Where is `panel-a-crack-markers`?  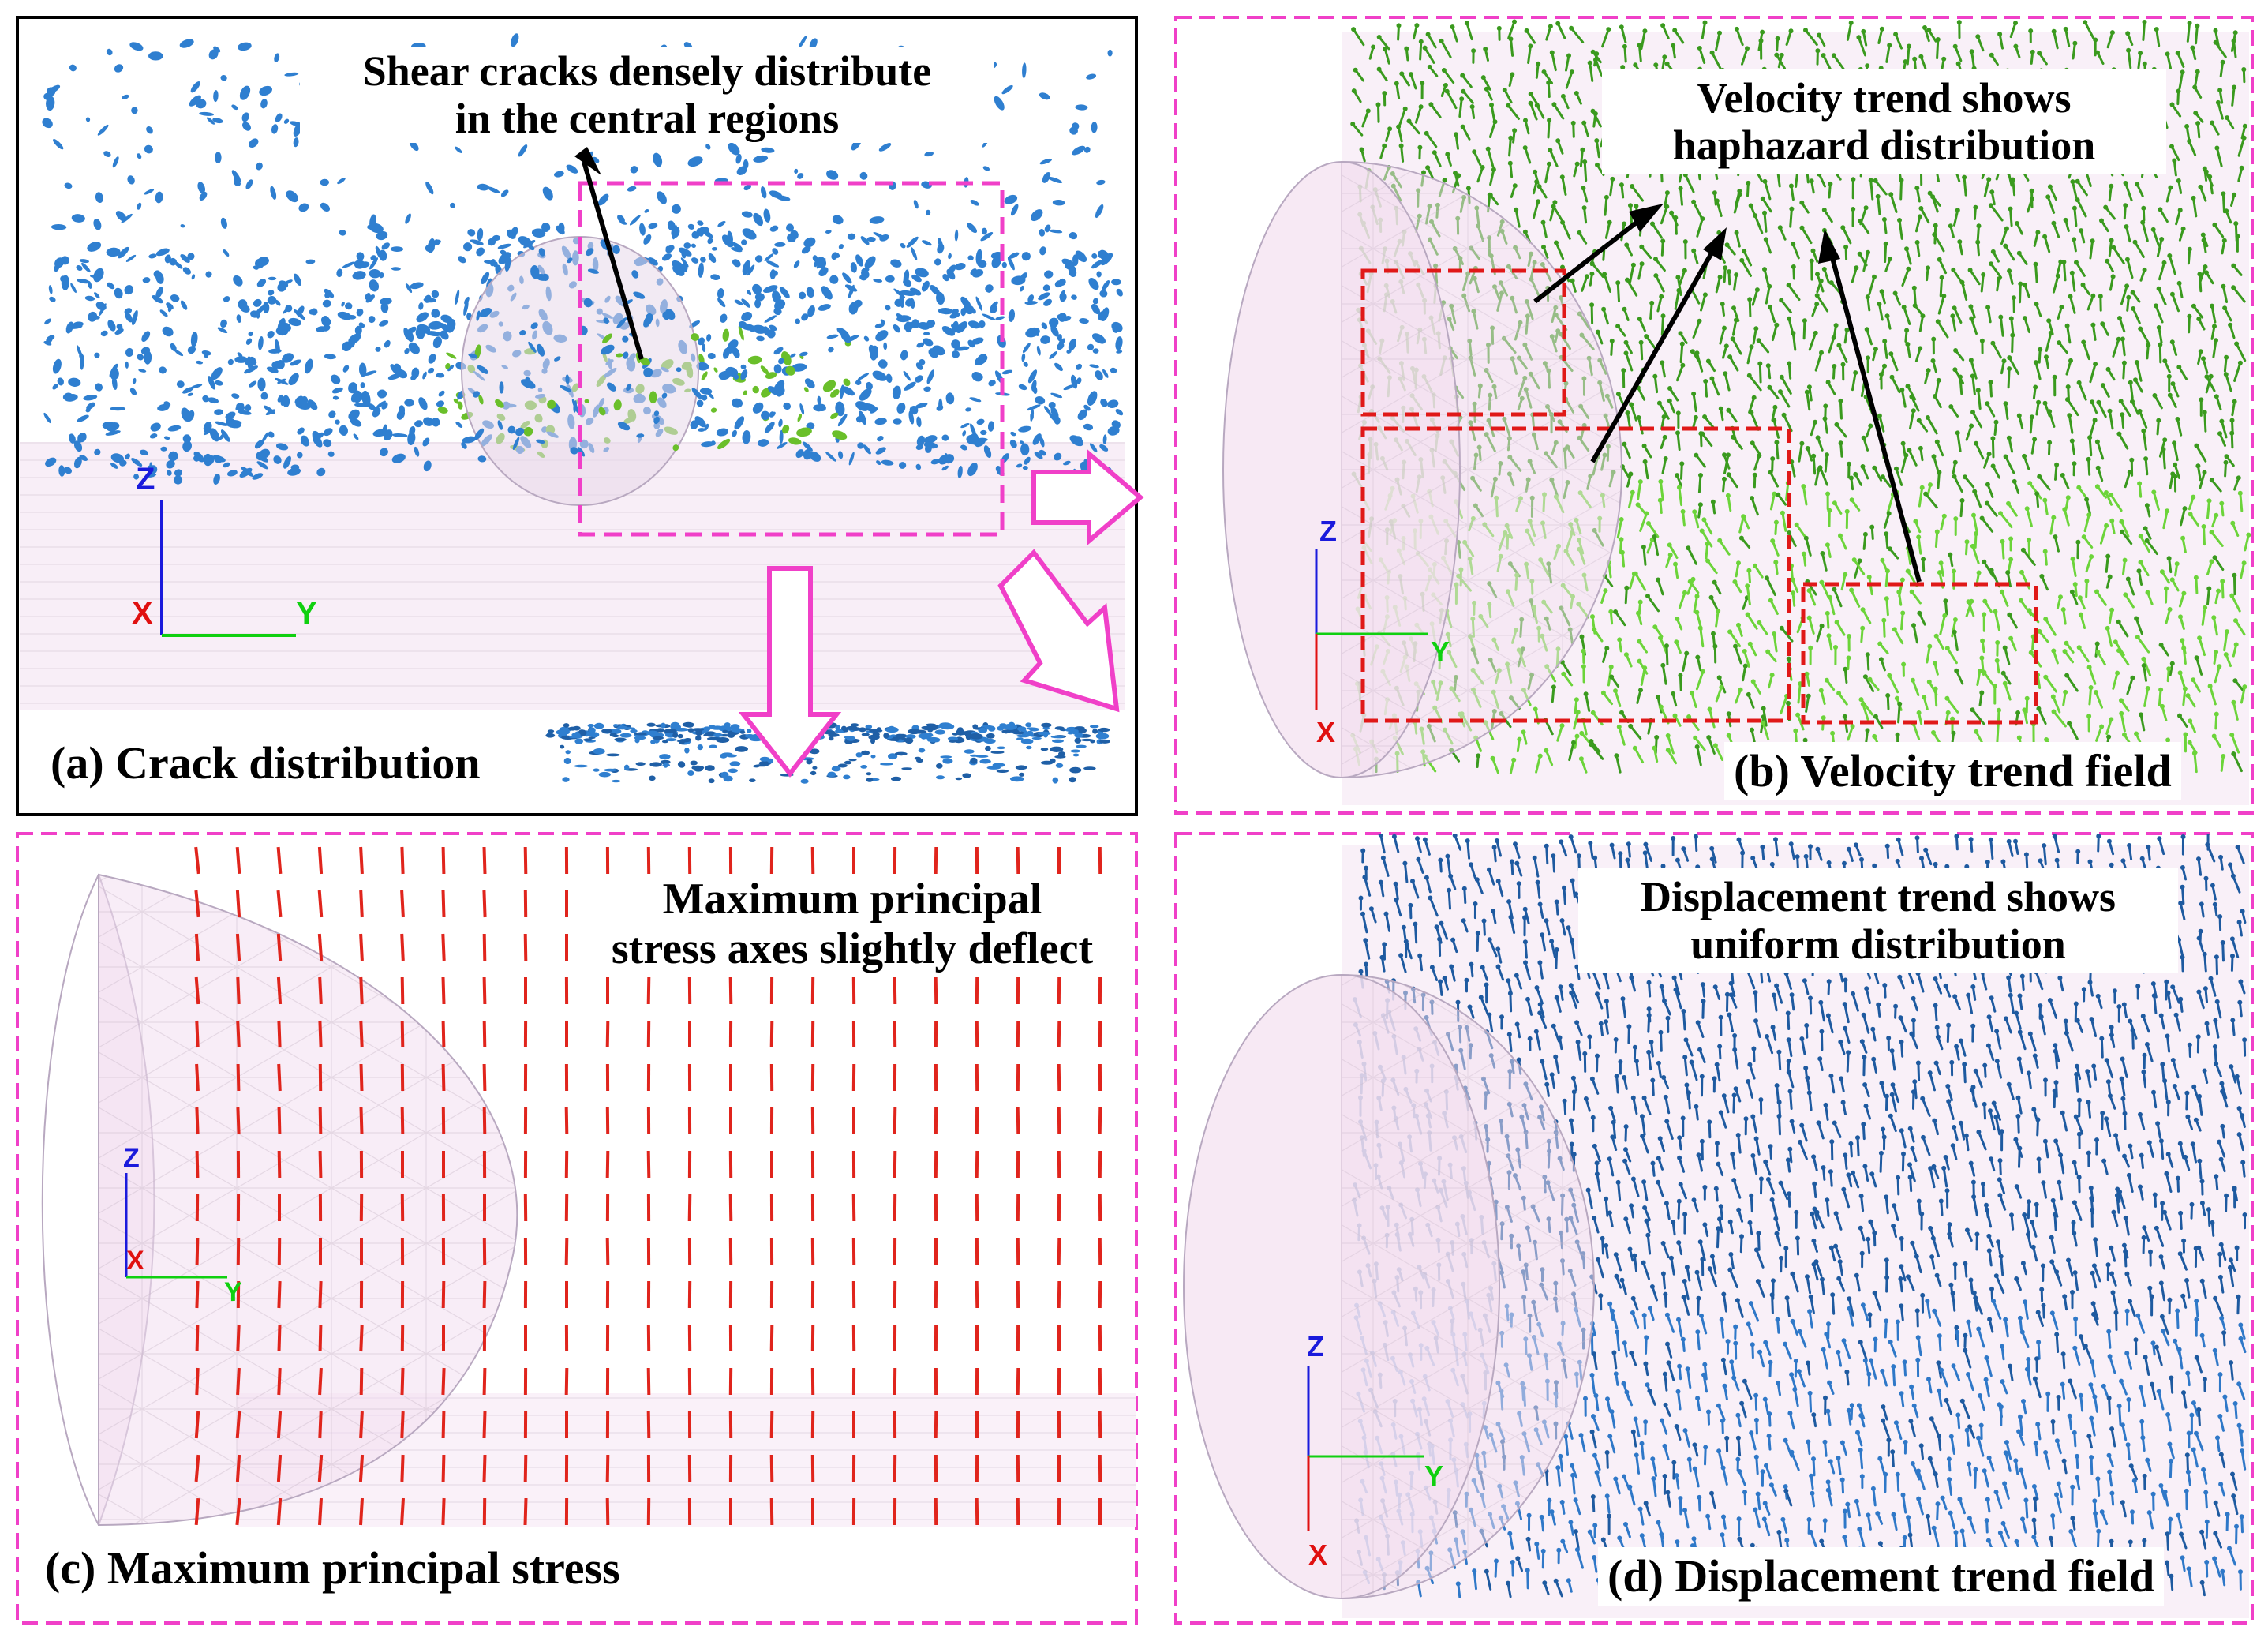 panel-a-crack-markers is located at coordinates (583, 260).